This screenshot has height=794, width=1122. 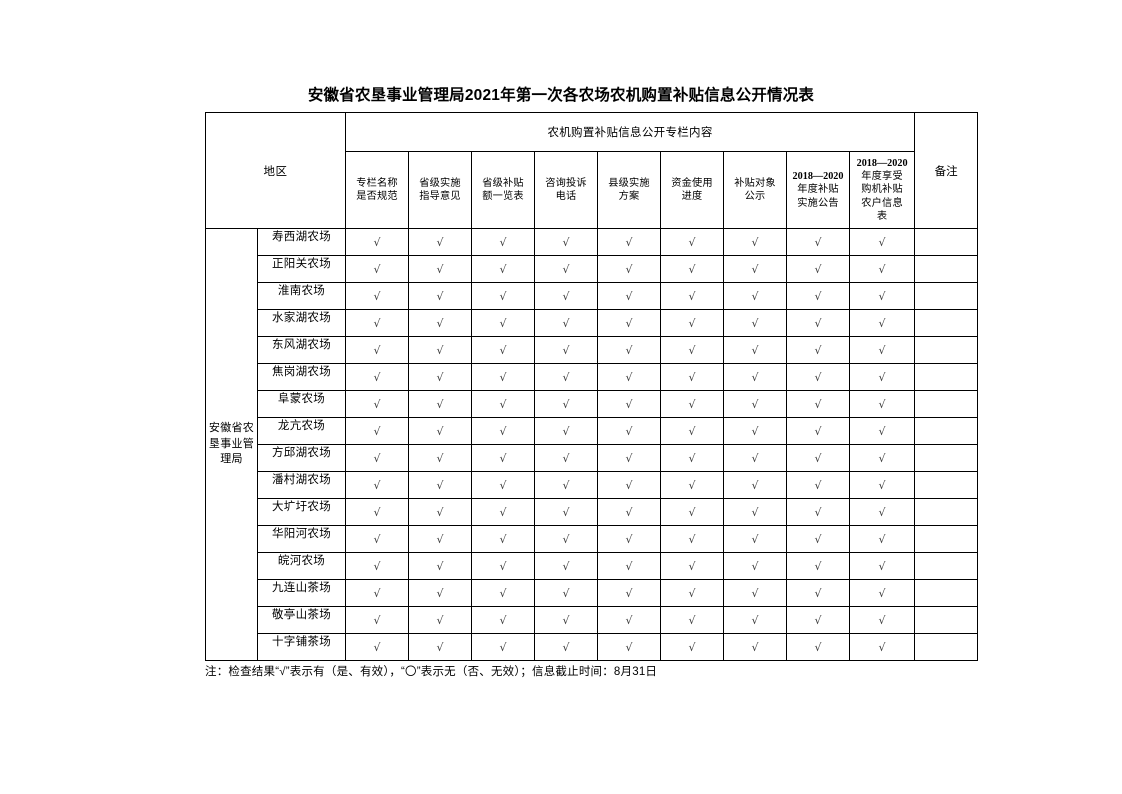 What do you see at coordinates (503, 183) in the screenshot?
I see `header-column-line: 省级补贴` at bounding box center [503, 183].